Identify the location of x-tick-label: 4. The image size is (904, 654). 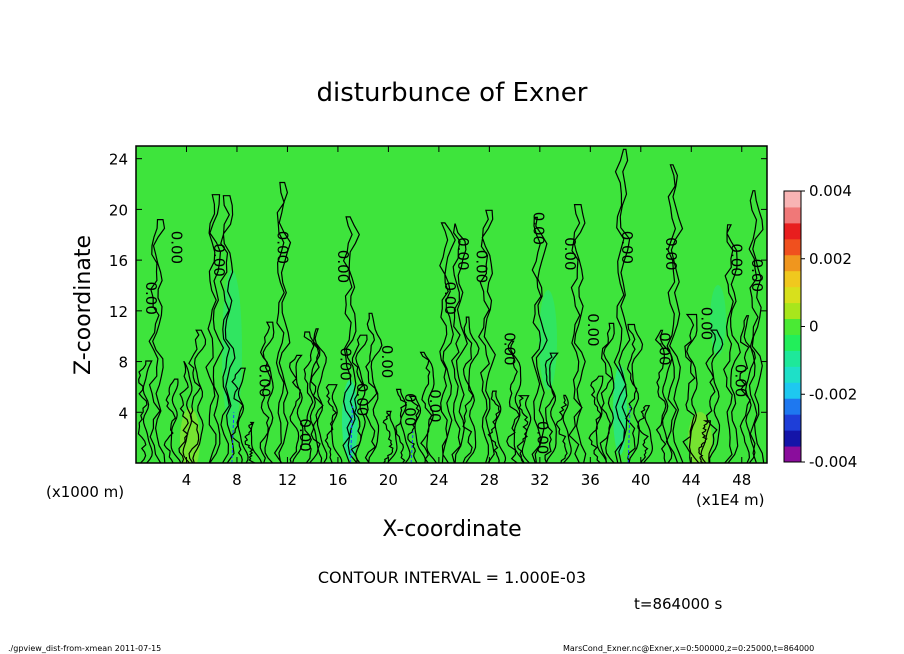
(187, 480).